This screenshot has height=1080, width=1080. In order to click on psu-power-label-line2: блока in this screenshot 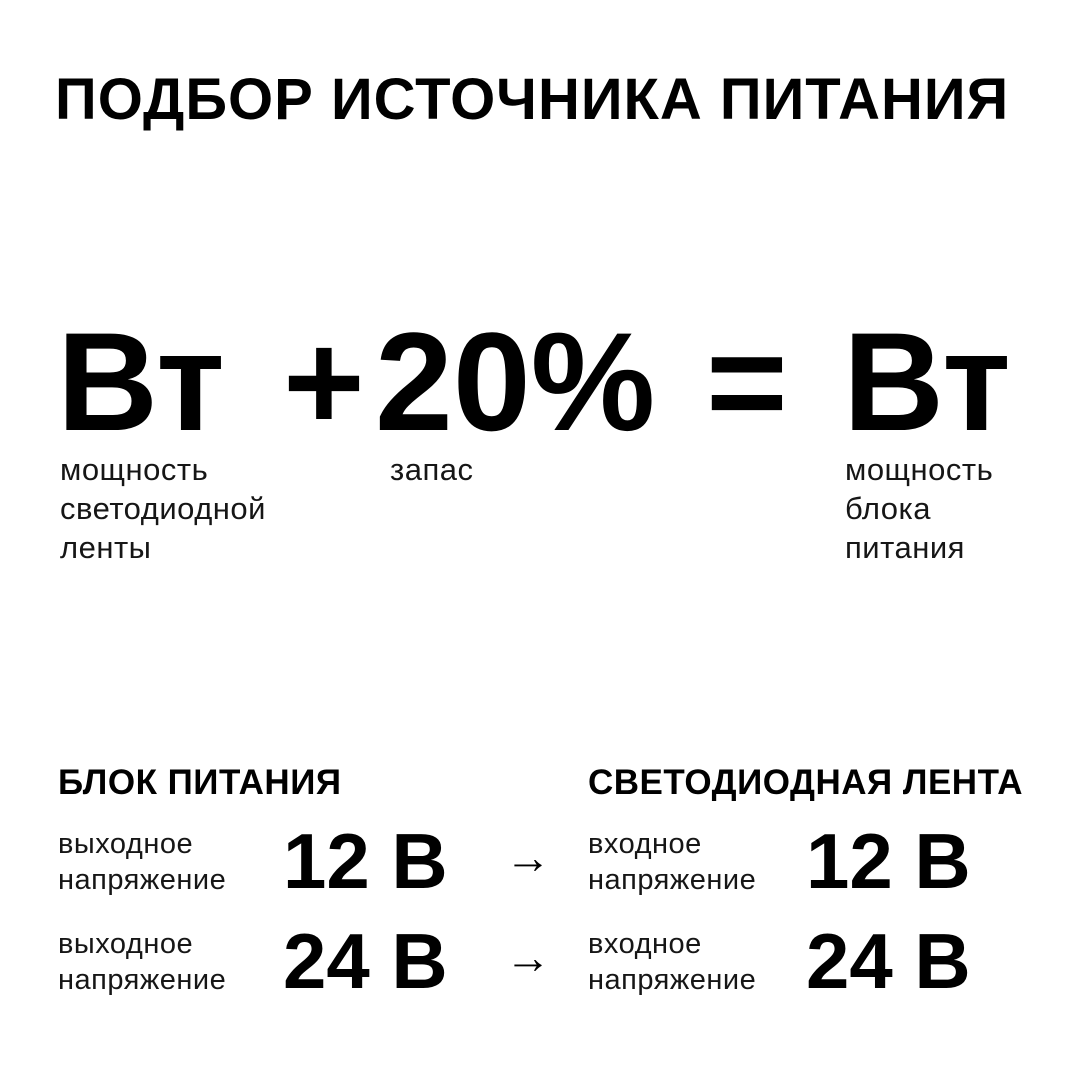, I will do `click(888, 508)`.